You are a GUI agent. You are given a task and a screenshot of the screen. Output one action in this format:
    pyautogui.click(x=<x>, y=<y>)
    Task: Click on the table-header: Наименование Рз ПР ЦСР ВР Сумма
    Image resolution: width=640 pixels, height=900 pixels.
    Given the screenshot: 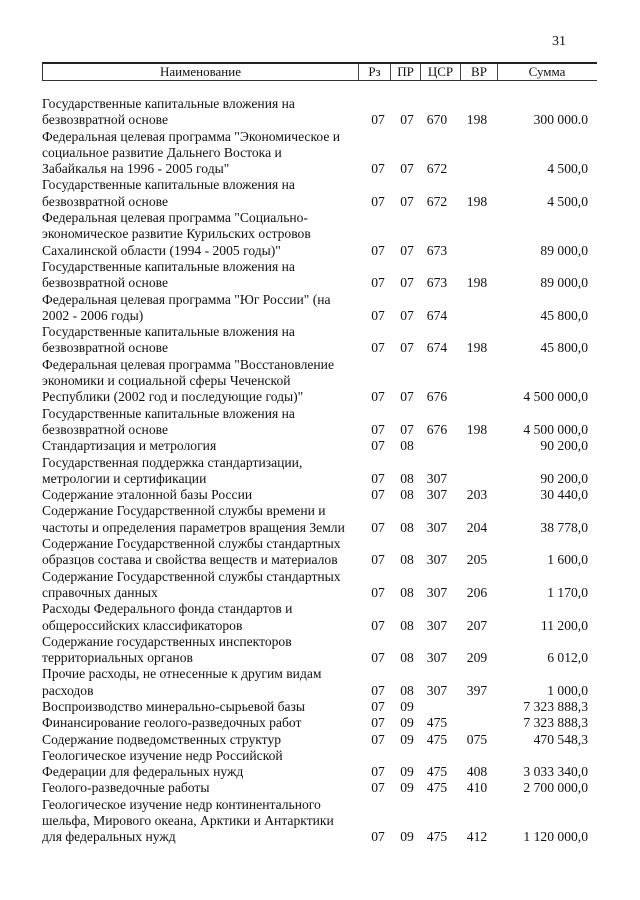 What is the action you would take?
    pyautogui.click(x=319, y=71)
    